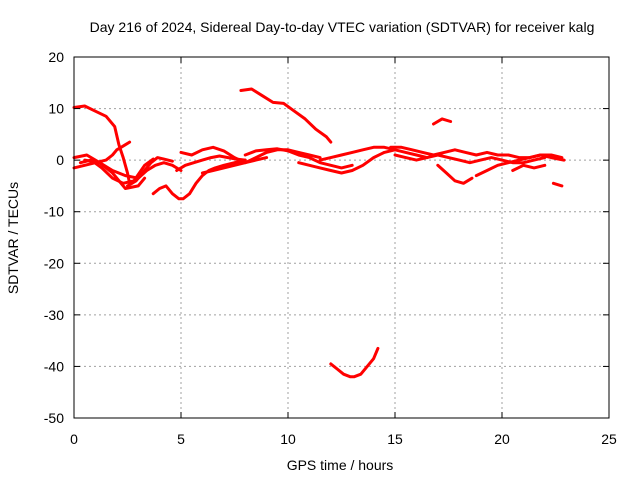 This screenshot has height=480, width=640. What do you see at coordinates (609, 439) in the screenshot?
I see `x-tick-label: 25` at bounding box center [609, 439].